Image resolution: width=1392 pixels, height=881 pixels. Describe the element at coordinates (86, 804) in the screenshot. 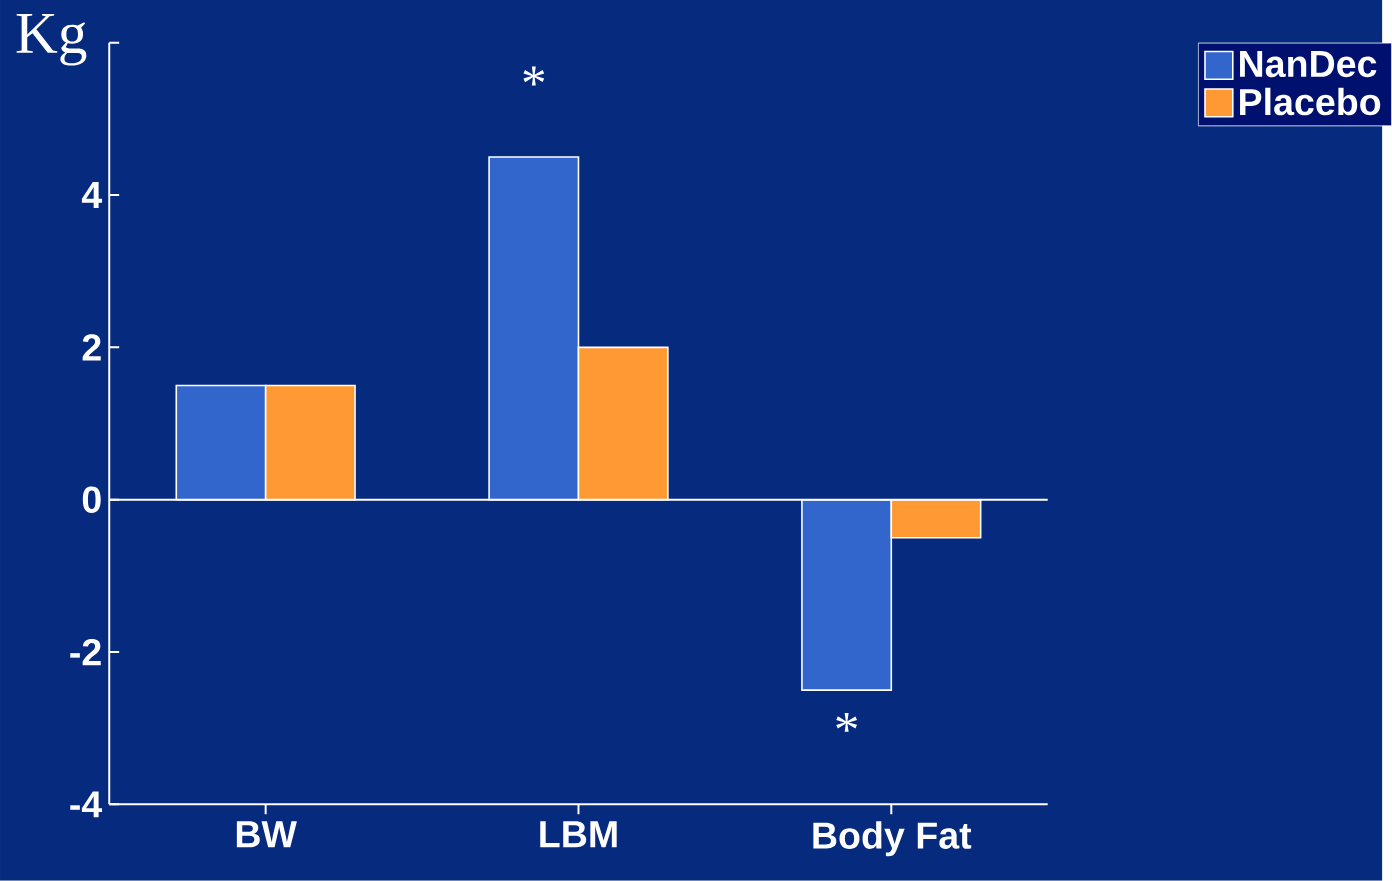

I see `y-tick-label: -4` at that location.